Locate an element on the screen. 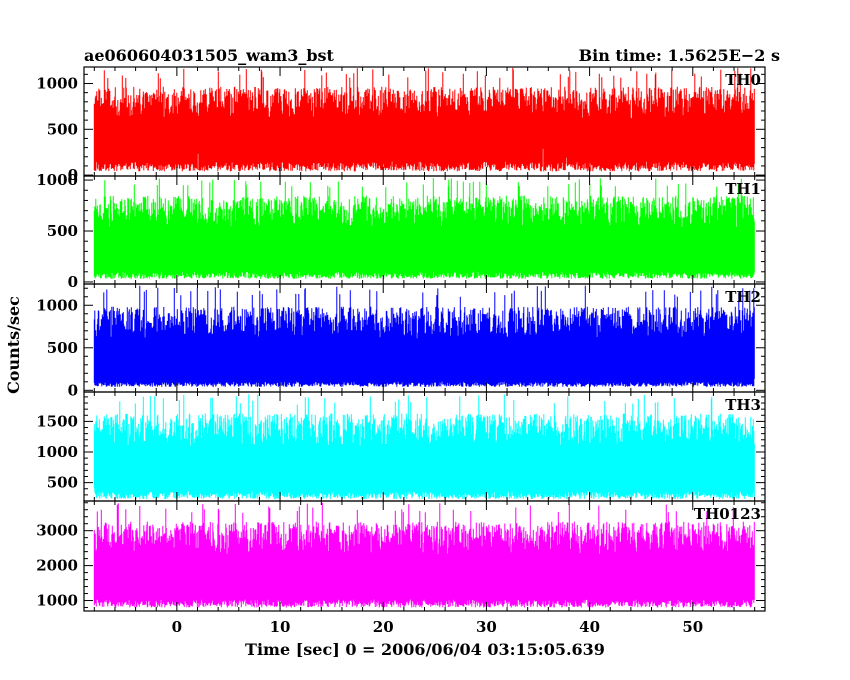 The width and height of the screenshot is (850, 680). panel-label-th0: TH0 is located at coordinates (743, 80).